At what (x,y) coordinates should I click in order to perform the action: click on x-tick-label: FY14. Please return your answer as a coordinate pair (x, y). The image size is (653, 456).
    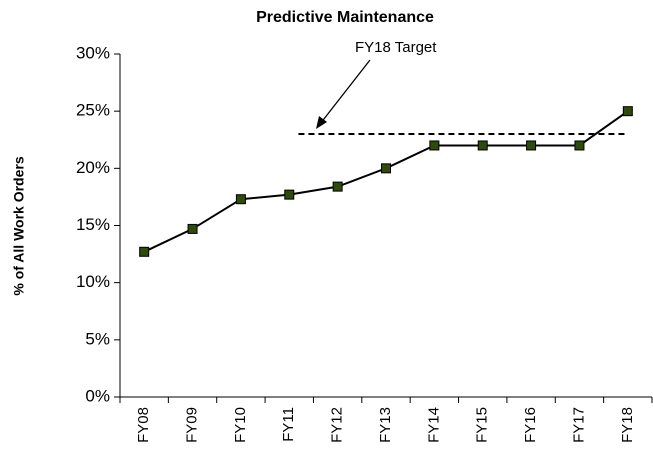
    Looking at the image, I should click on (433, 425).